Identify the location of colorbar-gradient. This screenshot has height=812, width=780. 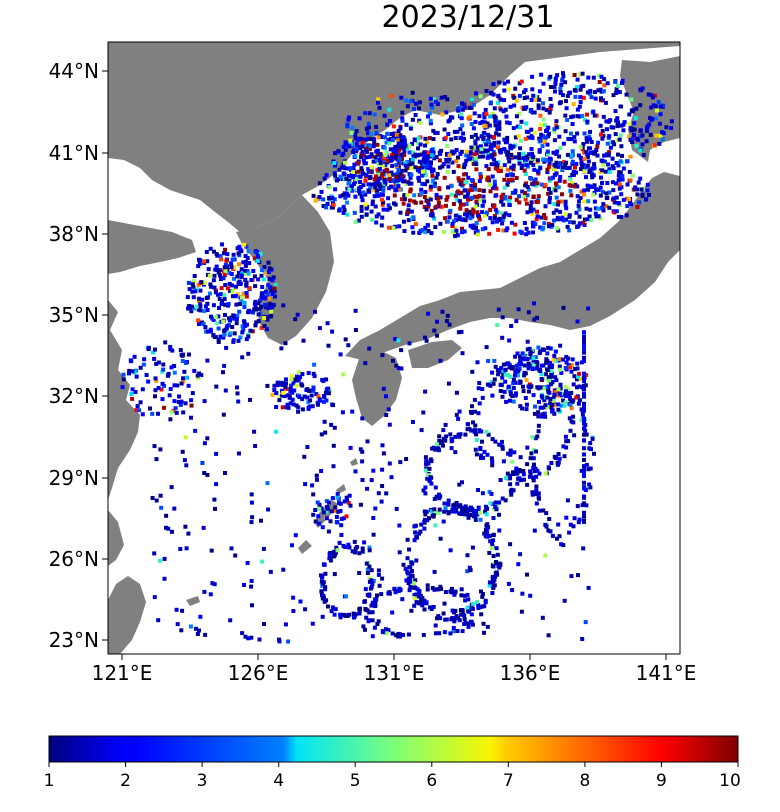
(393, 749).